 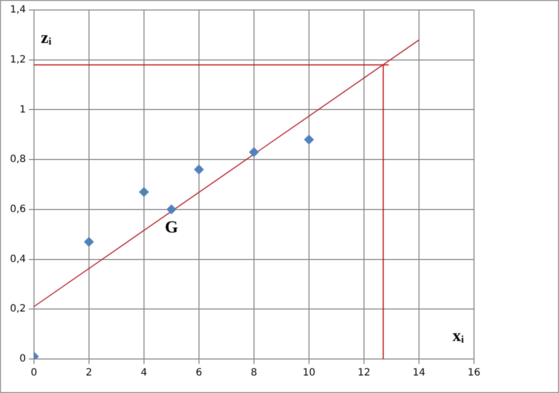 What do you see at coordinates (458, 335) in the screenshot?
I see `x-axis-title: xᵢ` at bounding box center [458, 335].